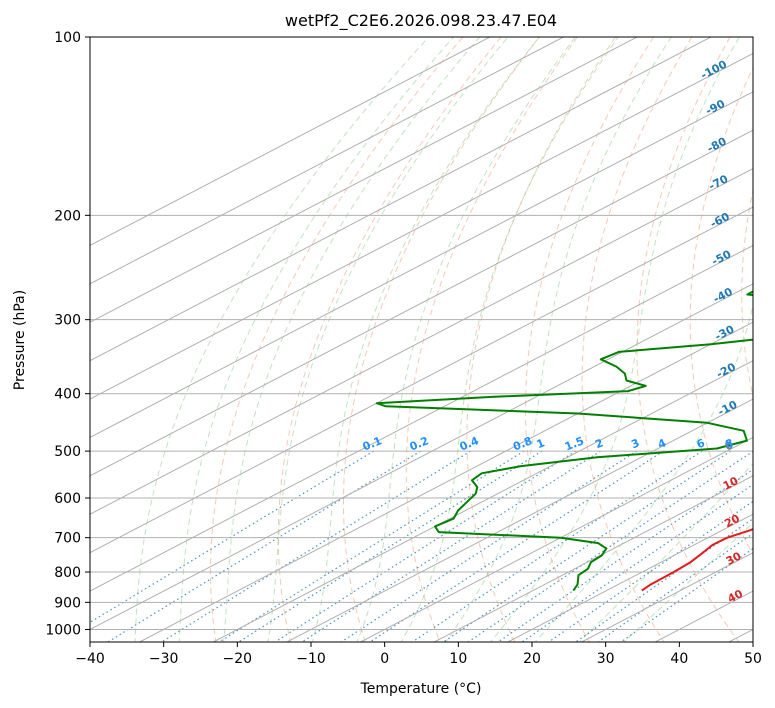 The image size is (775, 708). What do you see at coordinates (311, 659) in the screenshot?
I see `x-tick-label: −10` at bounding box center [311, 659].